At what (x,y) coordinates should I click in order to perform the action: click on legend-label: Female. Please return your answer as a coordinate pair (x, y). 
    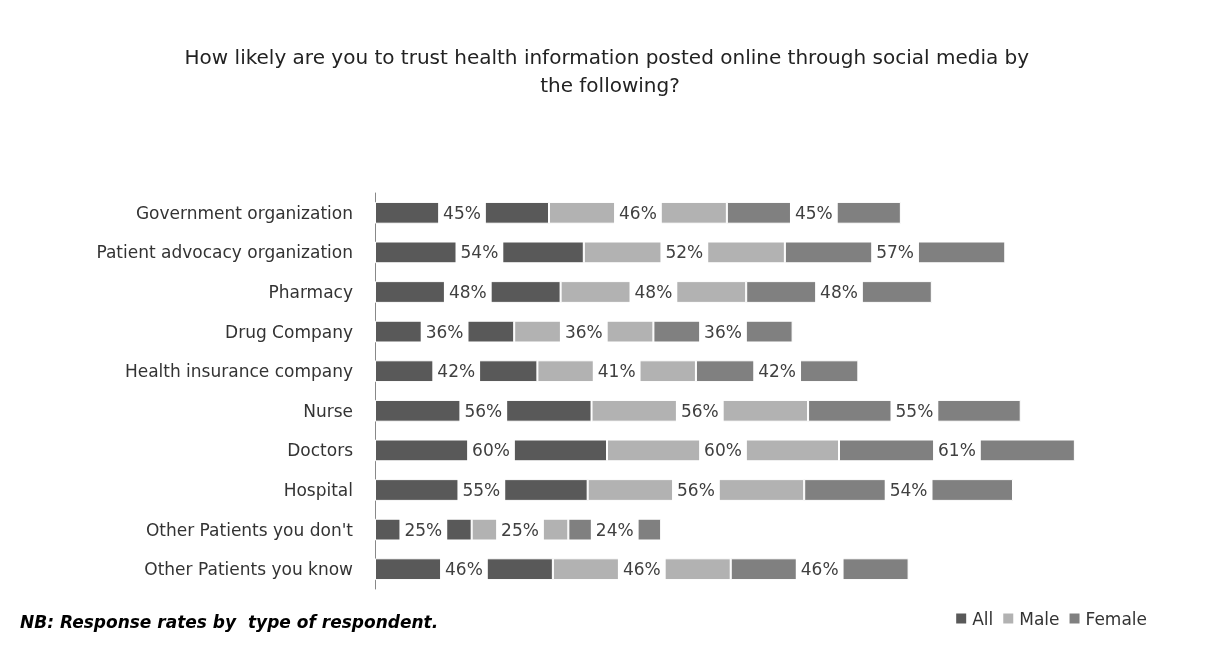
    Looking at the image, I should click on (1116, 618).